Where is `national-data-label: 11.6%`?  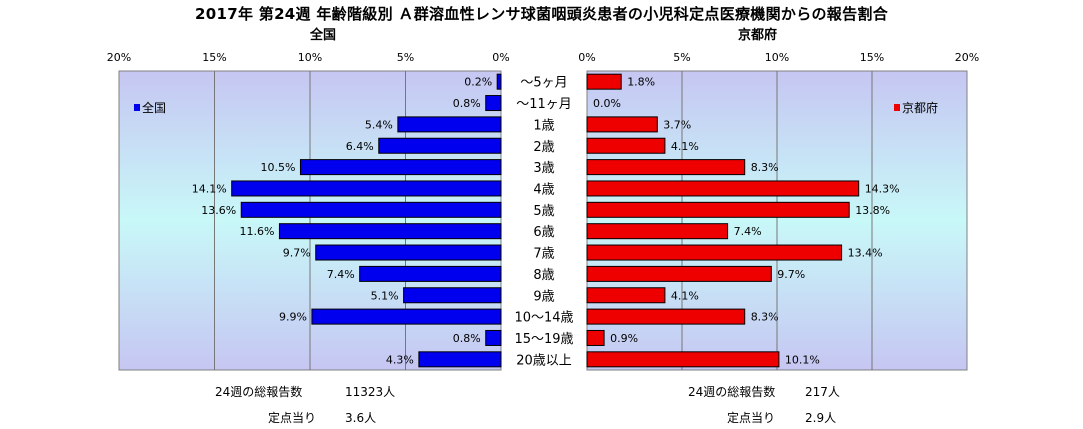 national-data-label: 11.6% is located at coordinates (256, 231).